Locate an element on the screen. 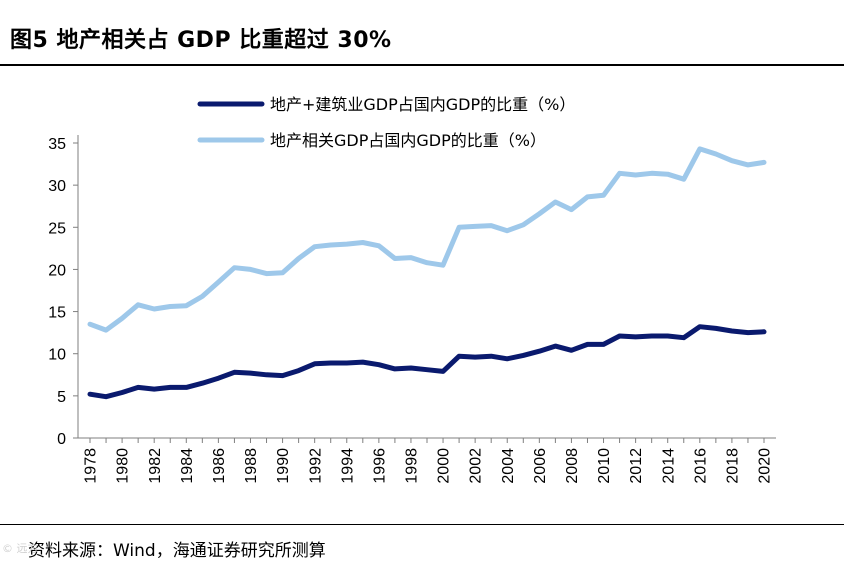 The image size is (844, 565). legend-label-2: 地产相关GDP占国内GDP的比重（%） is located at coordinates (408, 140).